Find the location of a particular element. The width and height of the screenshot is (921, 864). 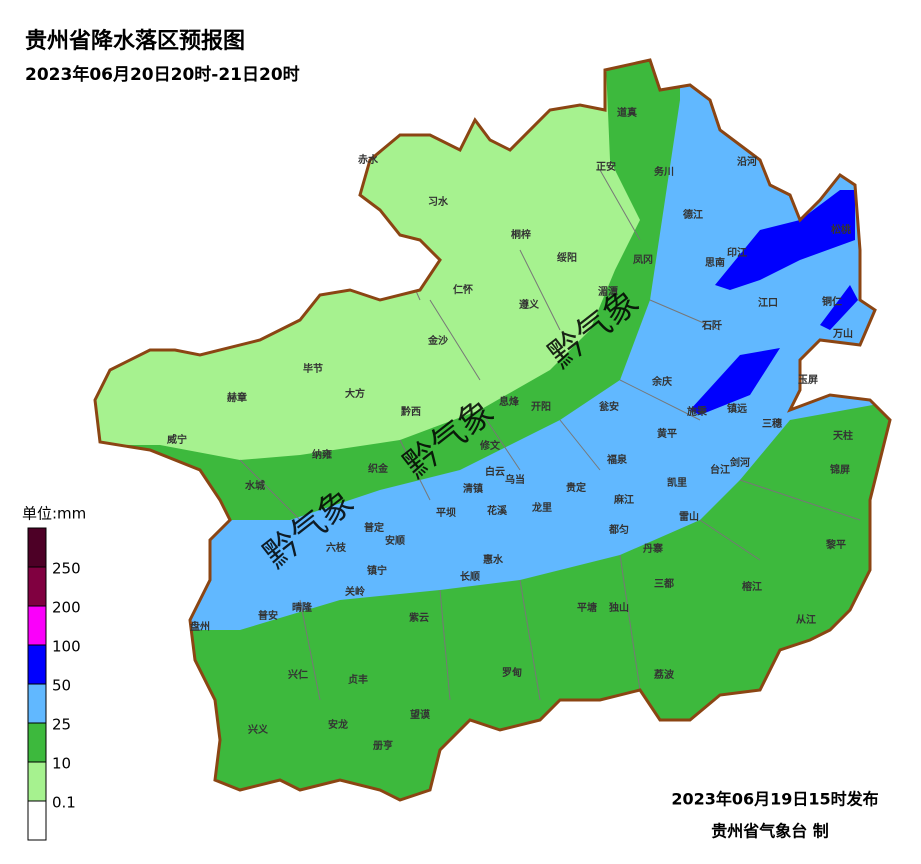

county-name: 道真 is located at coordinates (627, 112).